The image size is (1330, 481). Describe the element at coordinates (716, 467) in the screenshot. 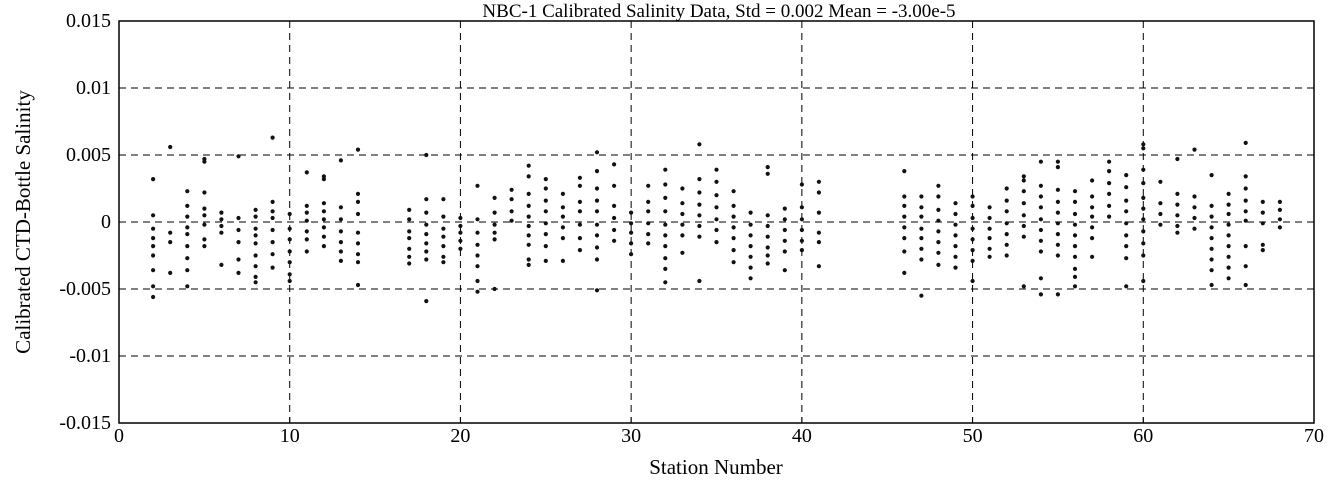

I see `x-axis-label: Station Number` at that location.